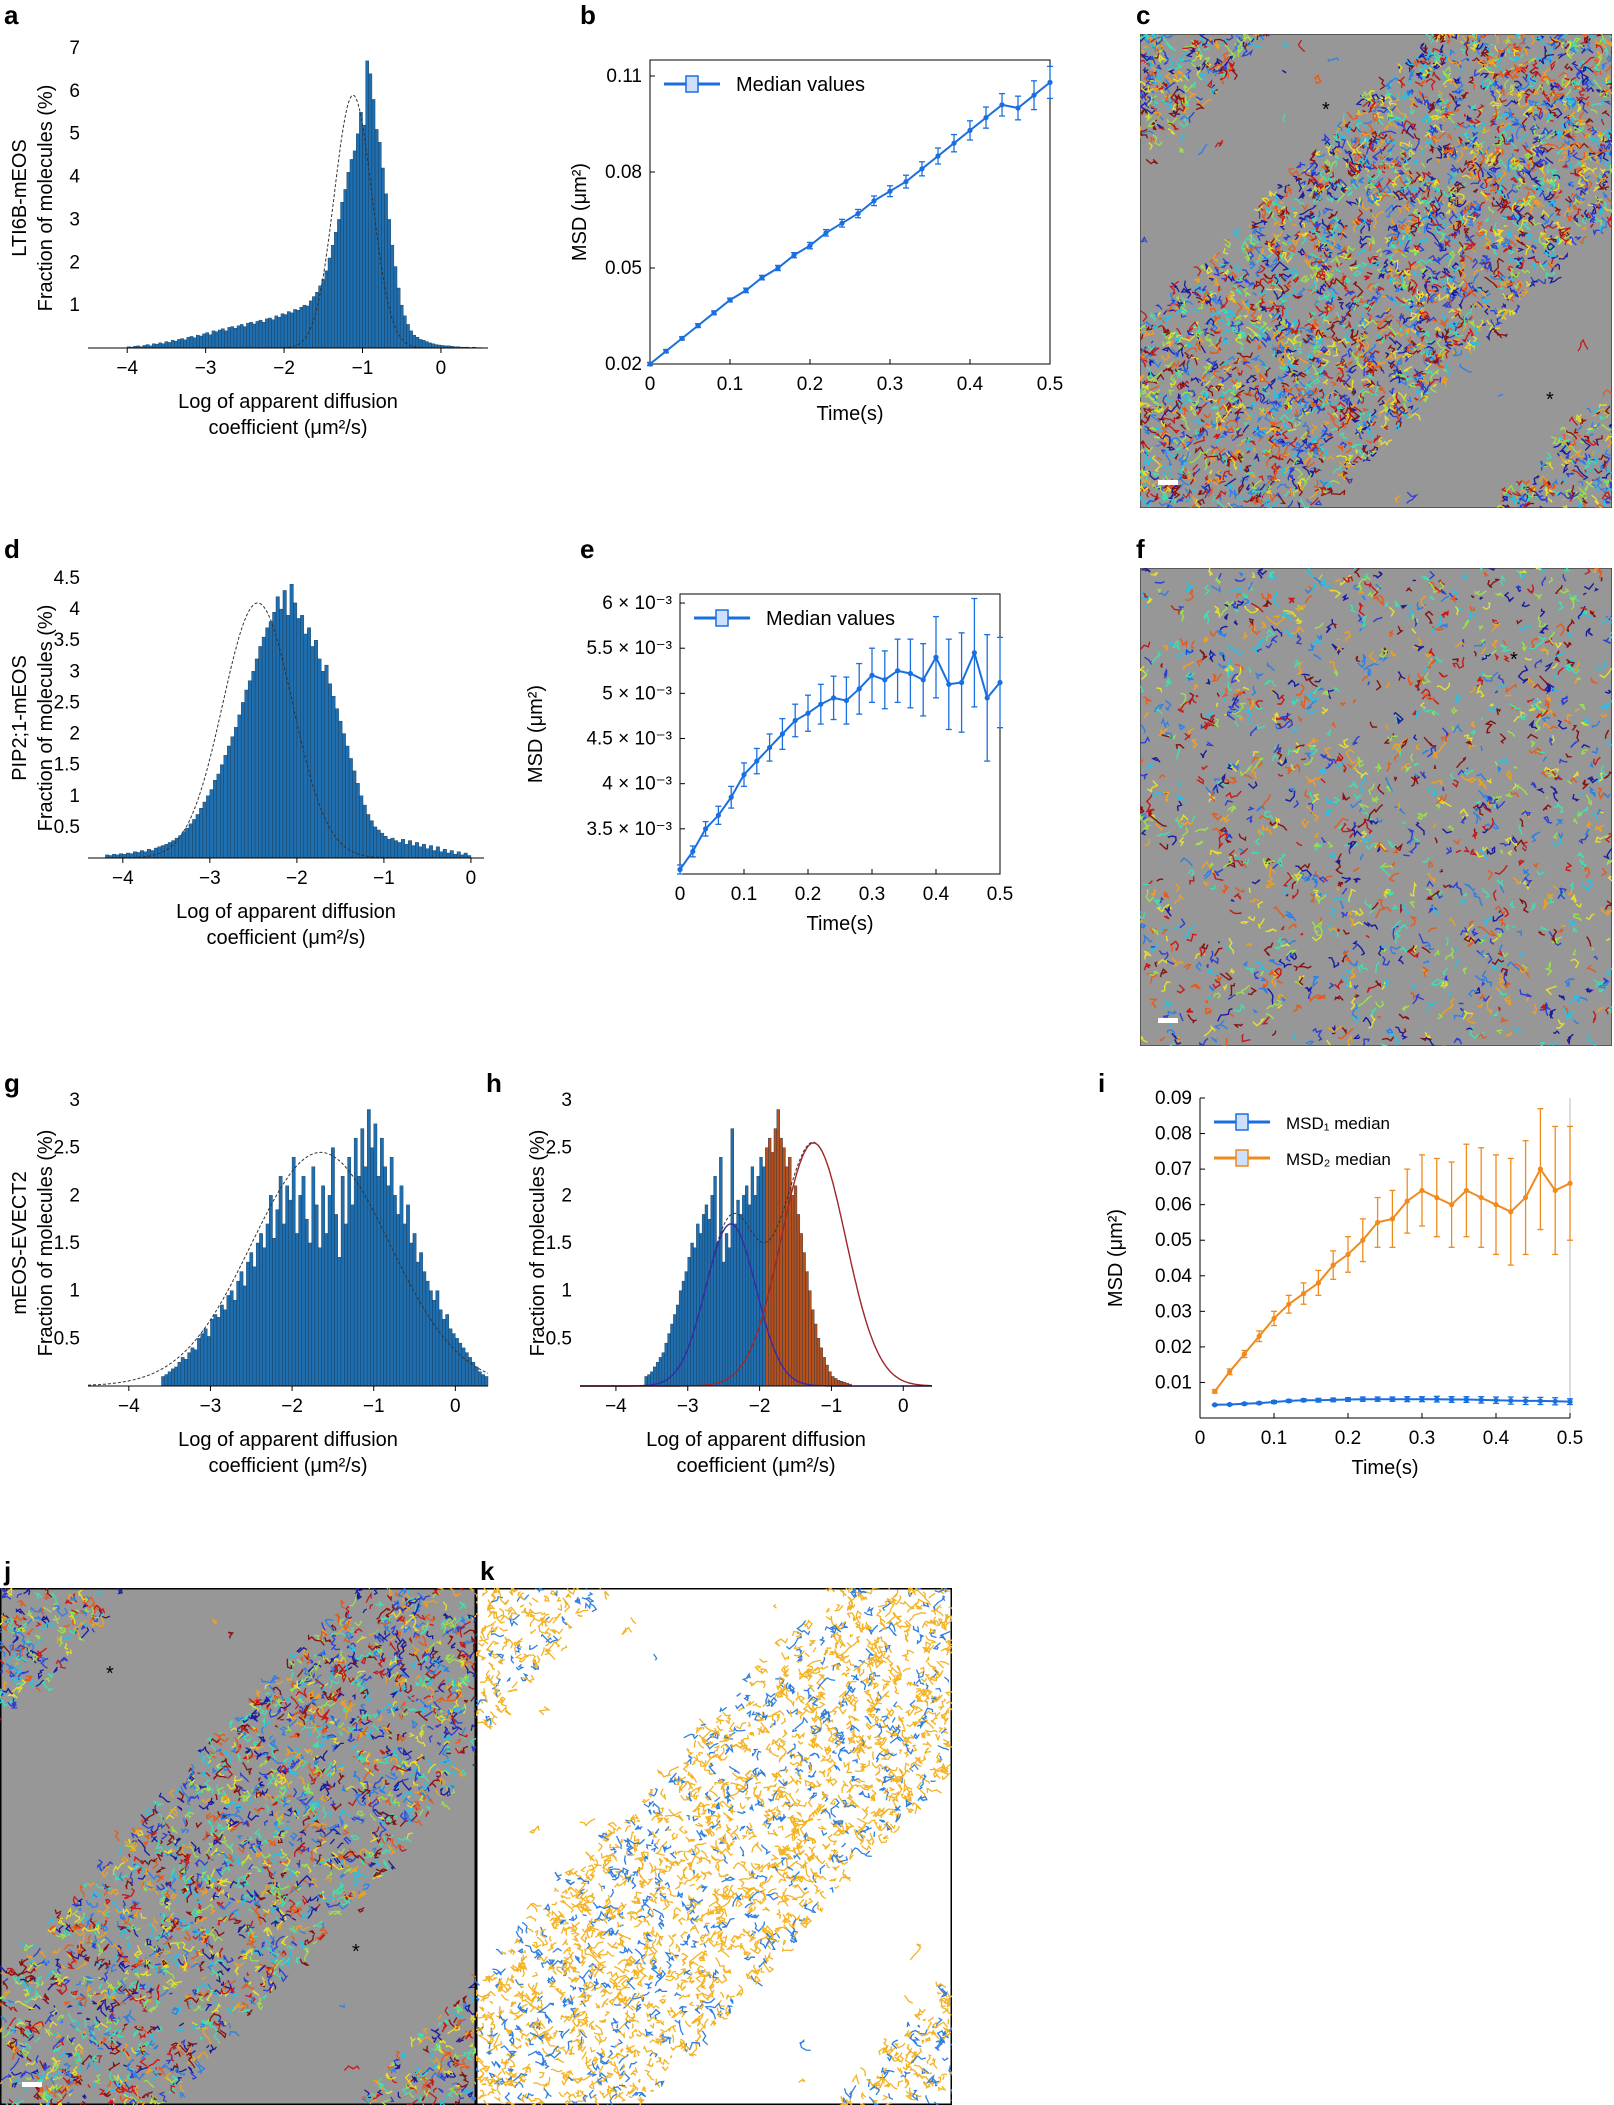 The image size is (1614, 2105). What do you see at coordinates (127, 368) in the screenshot?
I see `x-tick-label: −4` at bounding box center [127, 368].